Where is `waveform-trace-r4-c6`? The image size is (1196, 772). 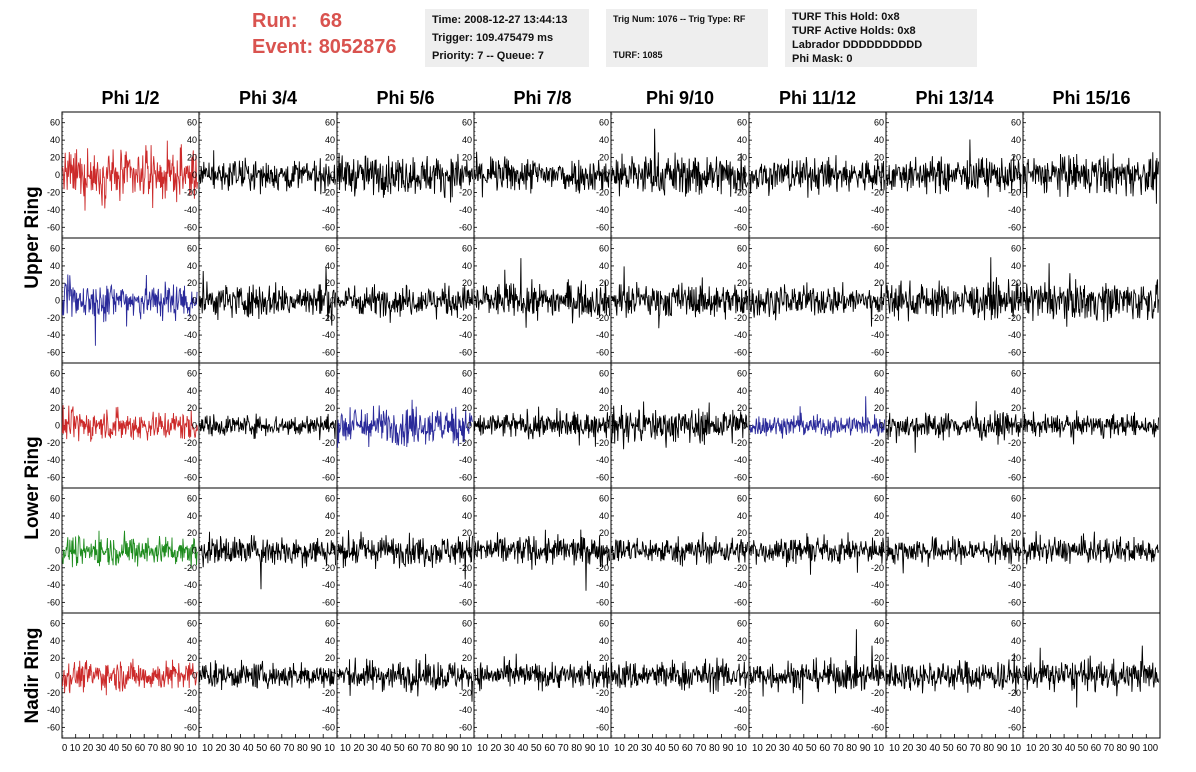
waveform-trace-r4-c6 is located at coordinates (817, 553).